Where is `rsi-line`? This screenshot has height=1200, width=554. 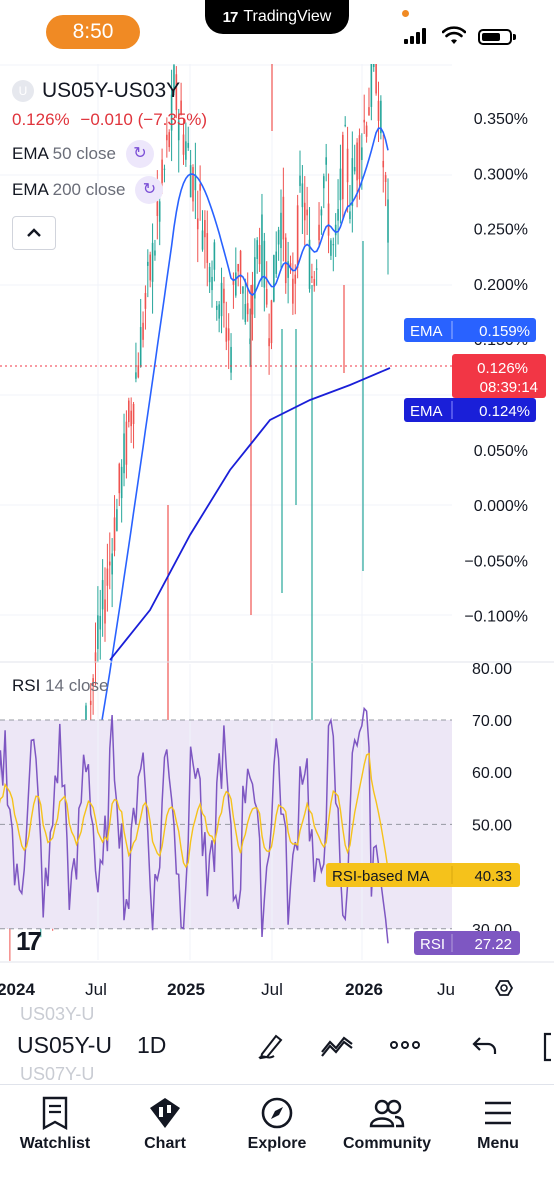
rsi-line is located at coordinates (194, 825).